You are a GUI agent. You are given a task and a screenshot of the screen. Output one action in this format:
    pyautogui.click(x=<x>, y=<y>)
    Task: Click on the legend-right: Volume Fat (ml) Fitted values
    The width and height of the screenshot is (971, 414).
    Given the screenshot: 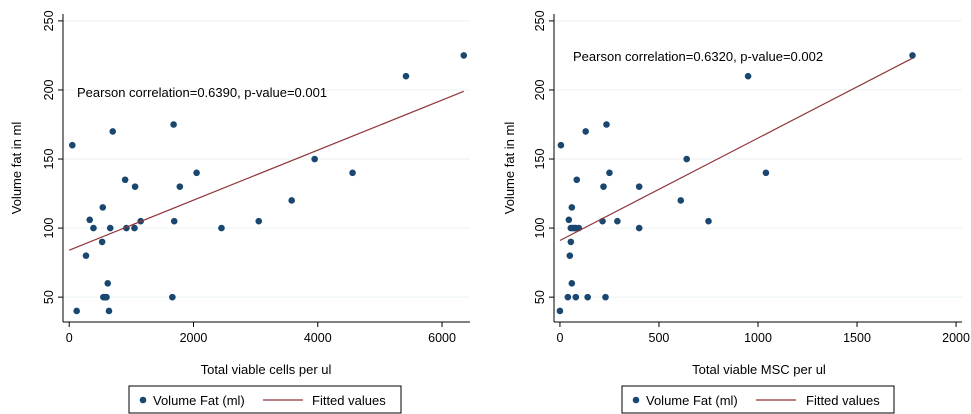 What is the action you would take?
    pyautogui.click(x=758, y=399)
    